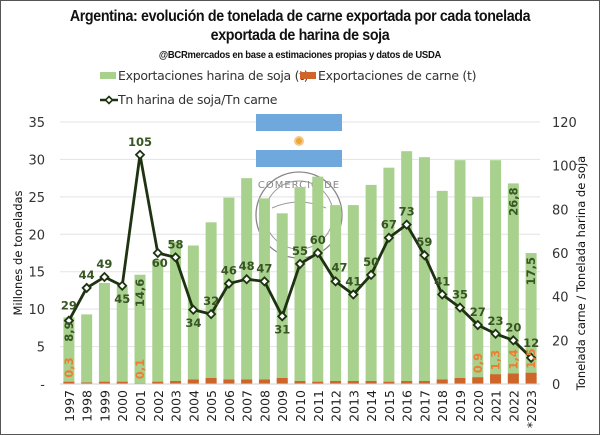  What do you see at coordinates (109, 99) in the screenshot?
I see `legend-line-marker-icon` at bounding box center [109, 99].